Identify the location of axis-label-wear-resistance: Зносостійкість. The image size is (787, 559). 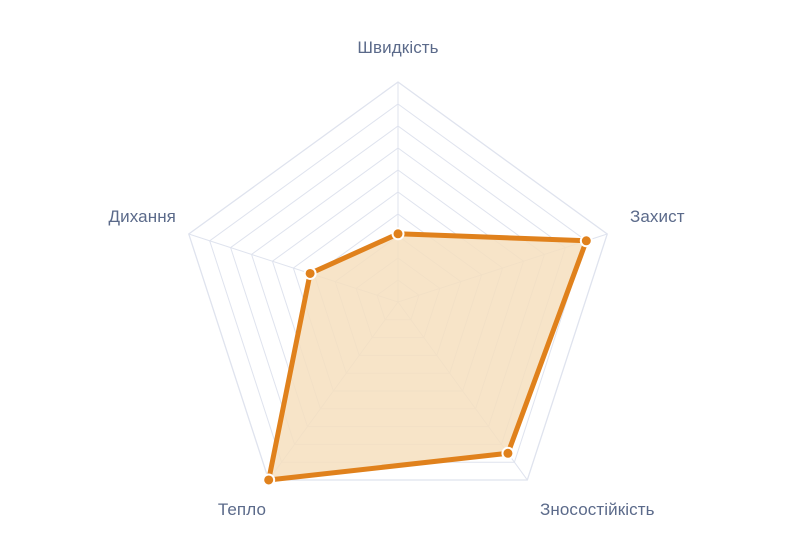
(597, 509).